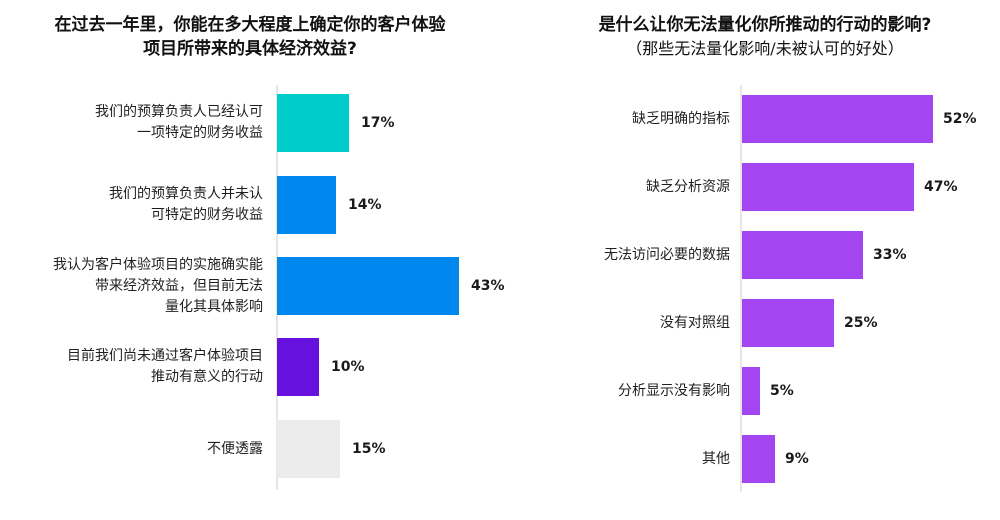 This screenshot has width=1000, height=520. What do you see at coordinates (695, 322) in the screenshot?
I see `category-label: 没有对照组` at bounding box center [695, 322].